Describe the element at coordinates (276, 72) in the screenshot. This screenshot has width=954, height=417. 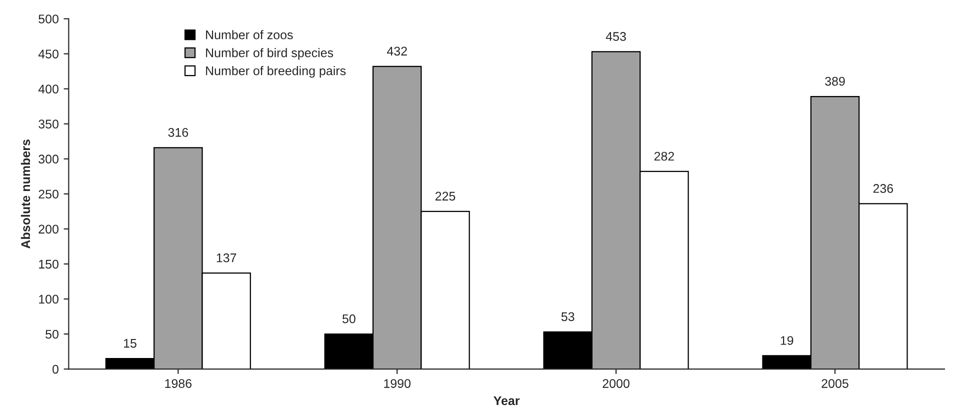
I see `legend-label: Number of breeding pairs` at that location.